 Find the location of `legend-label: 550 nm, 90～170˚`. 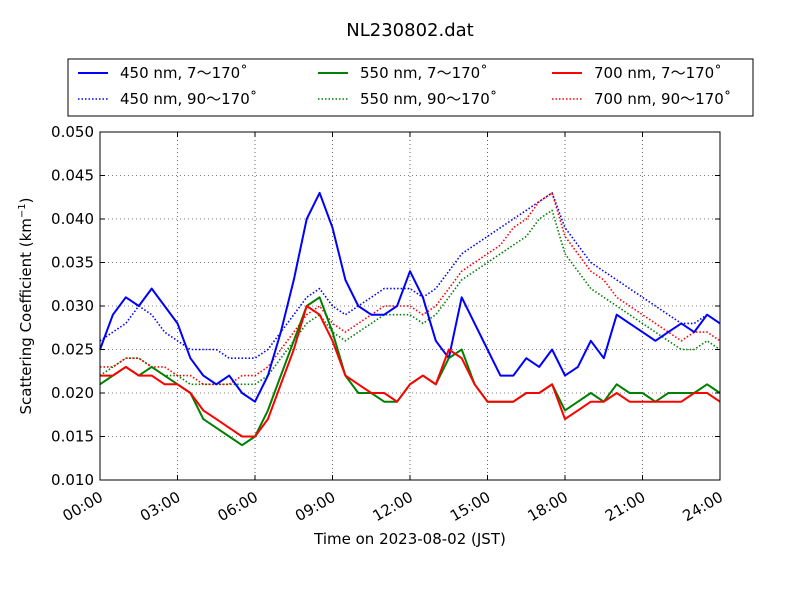

legend-label: 550 nm, 90～170˚ is located at coordinates (428, 99).